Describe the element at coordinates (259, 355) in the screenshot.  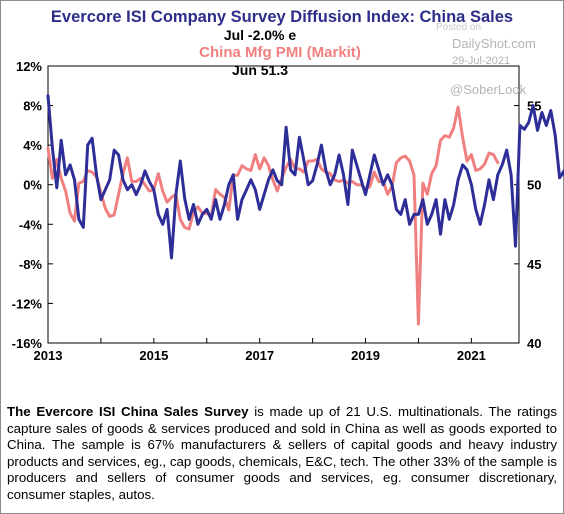
I see `x-axis-tick-label: 2017` at that location.